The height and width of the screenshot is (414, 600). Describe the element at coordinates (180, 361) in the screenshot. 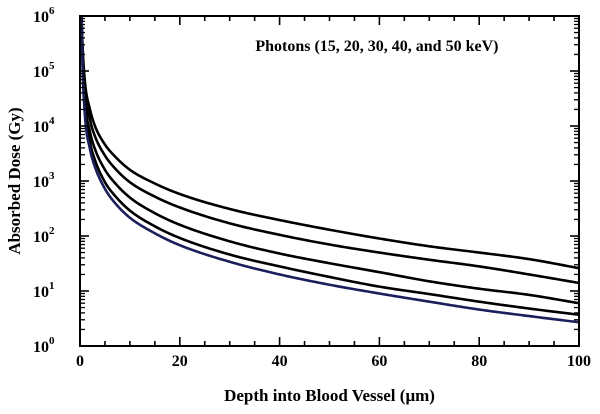

I see `x-tick-label: 20` at that location.